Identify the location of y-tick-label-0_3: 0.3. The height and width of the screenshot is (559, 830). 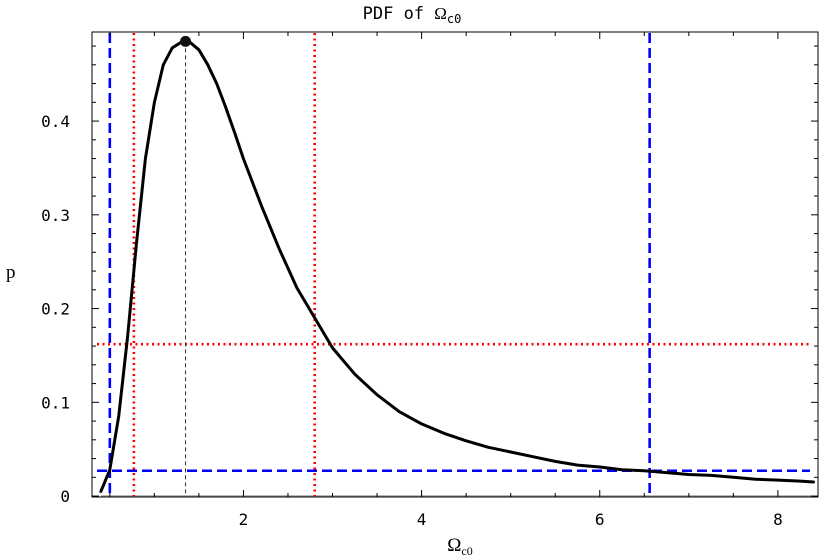
(55, 215).